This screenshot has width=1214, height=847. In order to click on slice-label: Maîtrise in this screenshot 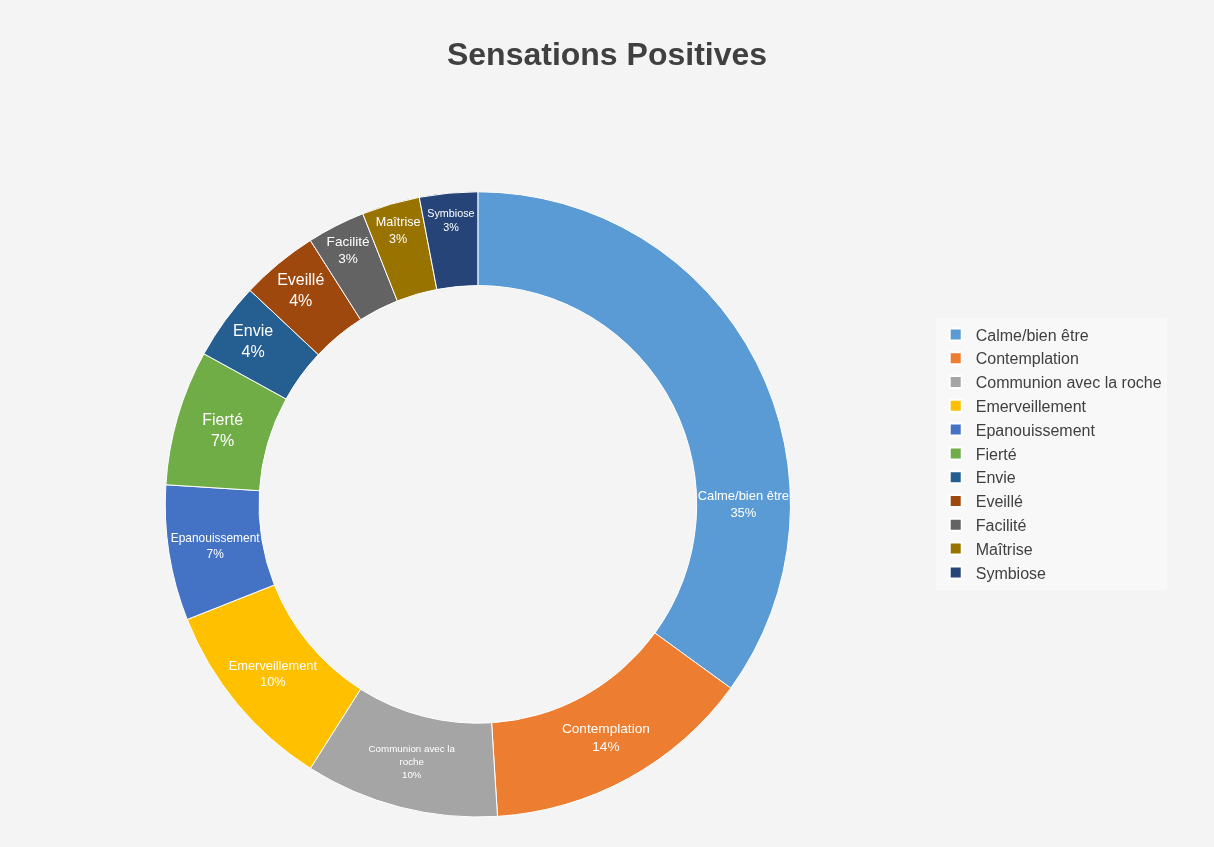, I will do `click(398, 222)`.